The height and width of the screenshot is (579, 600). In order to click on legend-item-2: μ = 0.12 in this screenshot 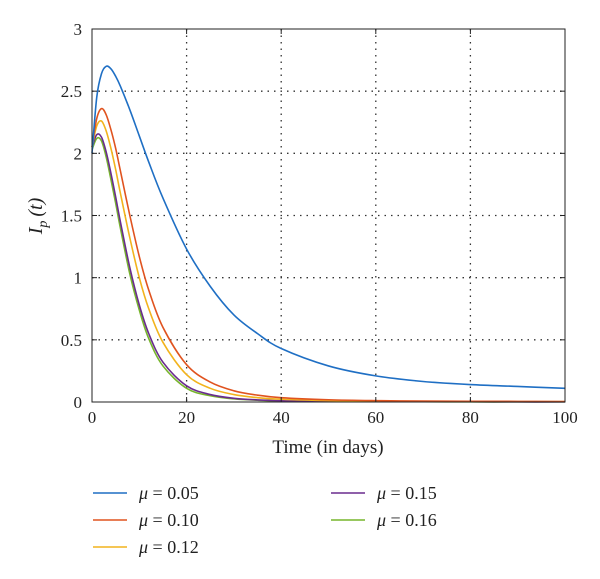, I will do `click(146, 547)`.